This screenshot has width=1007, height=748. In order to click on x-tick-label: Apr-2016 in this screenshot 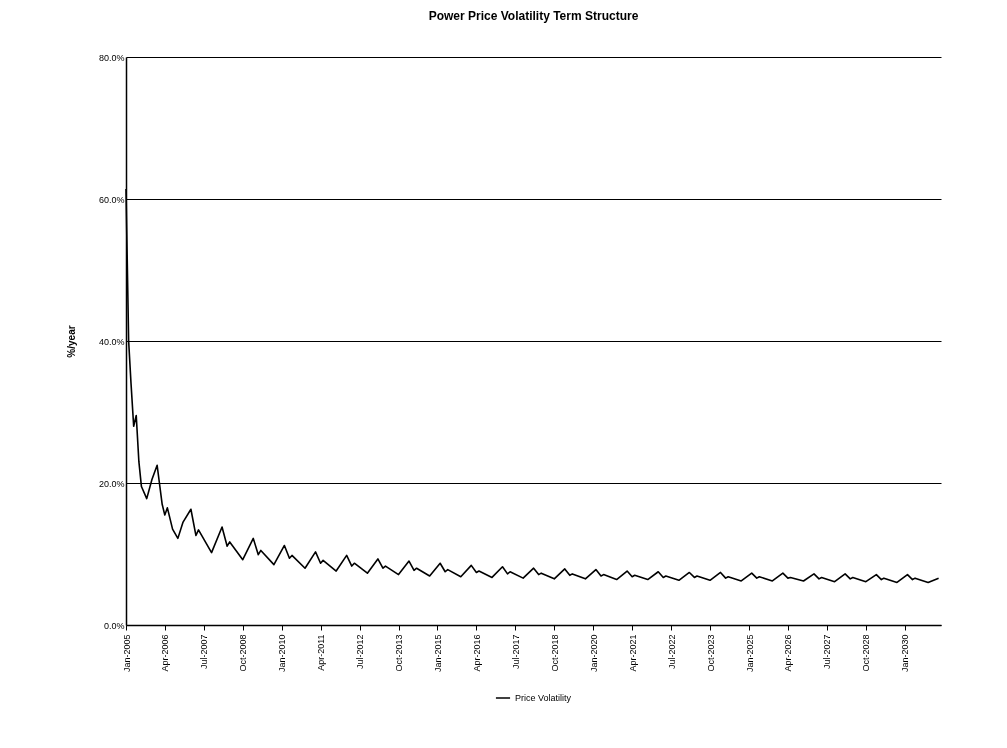, I will do `click(476, 653)`.